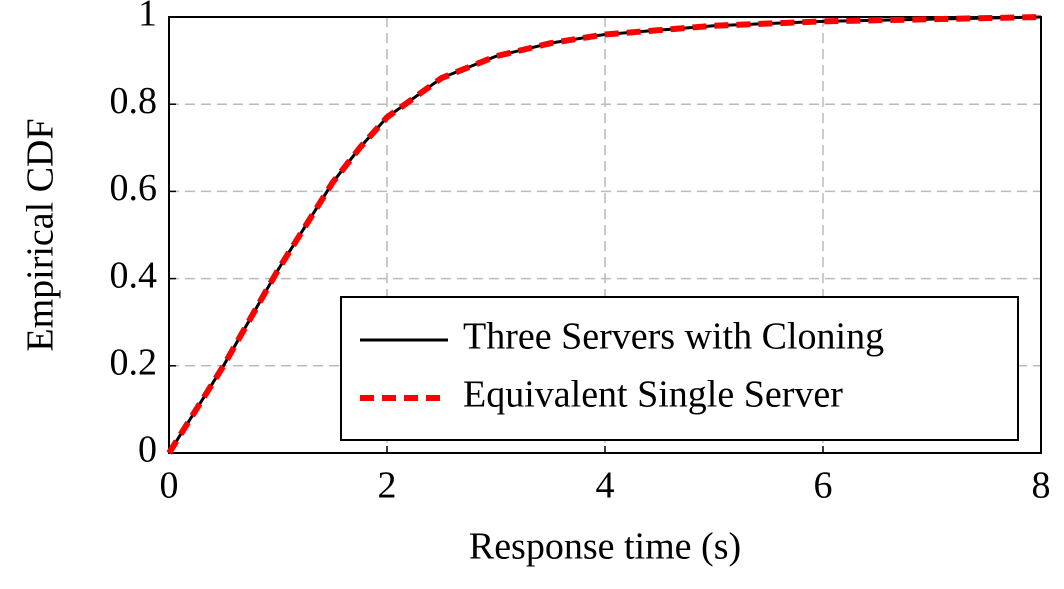 Image resolution: width=1064 pixels, height=589 pixels. Describe the element at coordinates (673, 337) in the screenshot. I see `legend-label: Three Servers with Cloning` at that location.